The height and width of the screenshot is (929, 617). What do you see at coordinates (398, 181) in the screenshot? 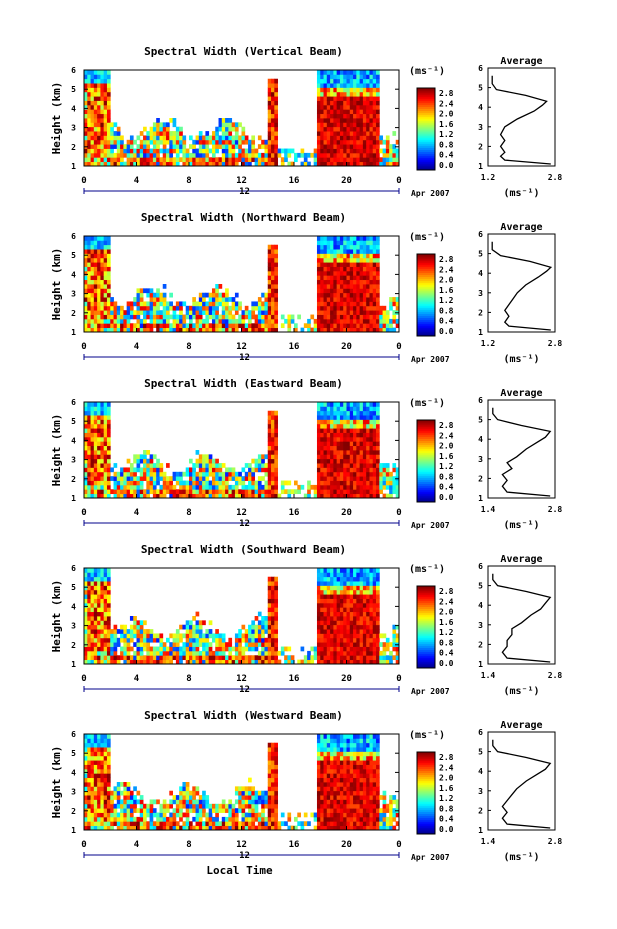
I see `x-tick-label: 0` at bounding box center [398, 181].